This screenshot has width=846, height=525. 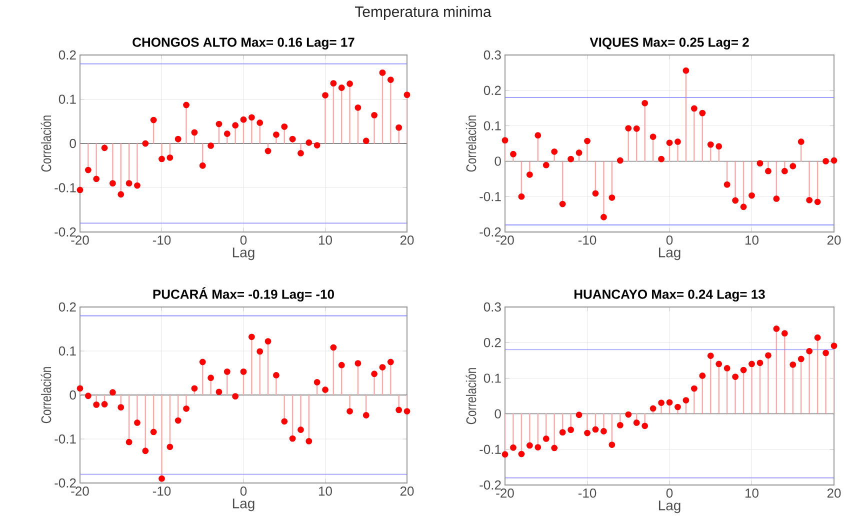 What do you see at coordinates (80, 240) in the screenshot?
I see `x-tick-label: -20` at bounding box center [80, 240].